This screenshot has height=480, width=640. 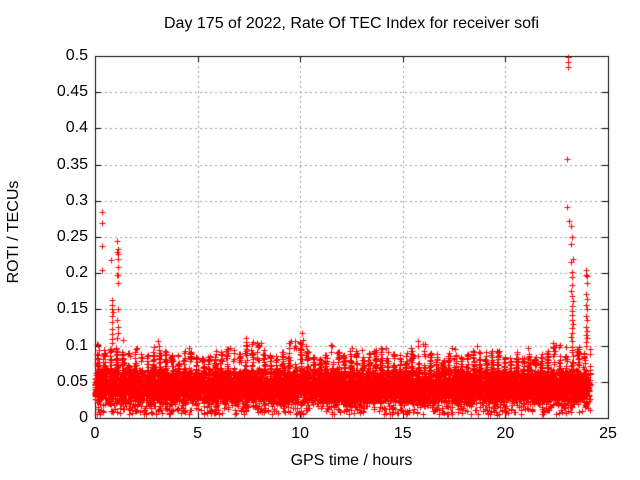 What do you see at coordinates (76, 273) in the screenshot?
I see `y-tick-label: 0.2` at bounding box center [76, 273].